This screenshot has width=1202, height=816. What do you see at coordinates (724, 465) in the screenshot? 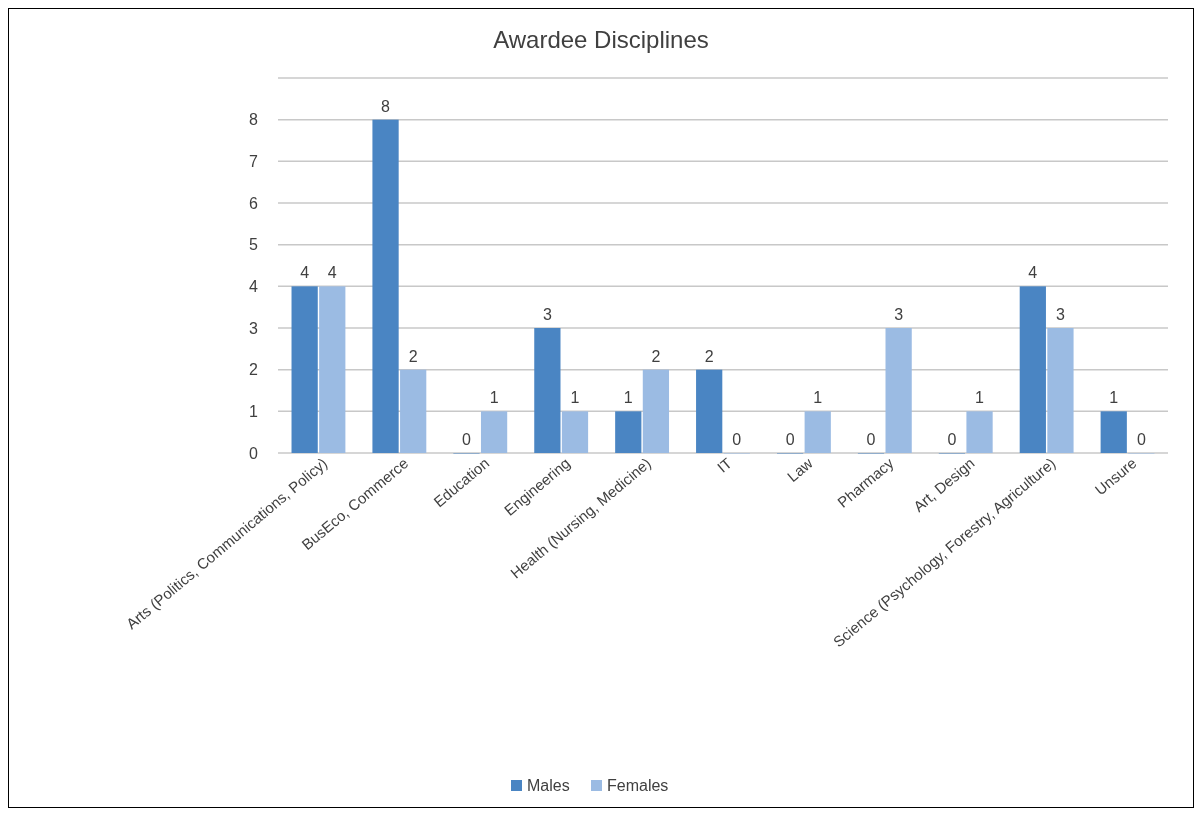
I see `x-tick-label: IT` at bounding box center [724, 465].